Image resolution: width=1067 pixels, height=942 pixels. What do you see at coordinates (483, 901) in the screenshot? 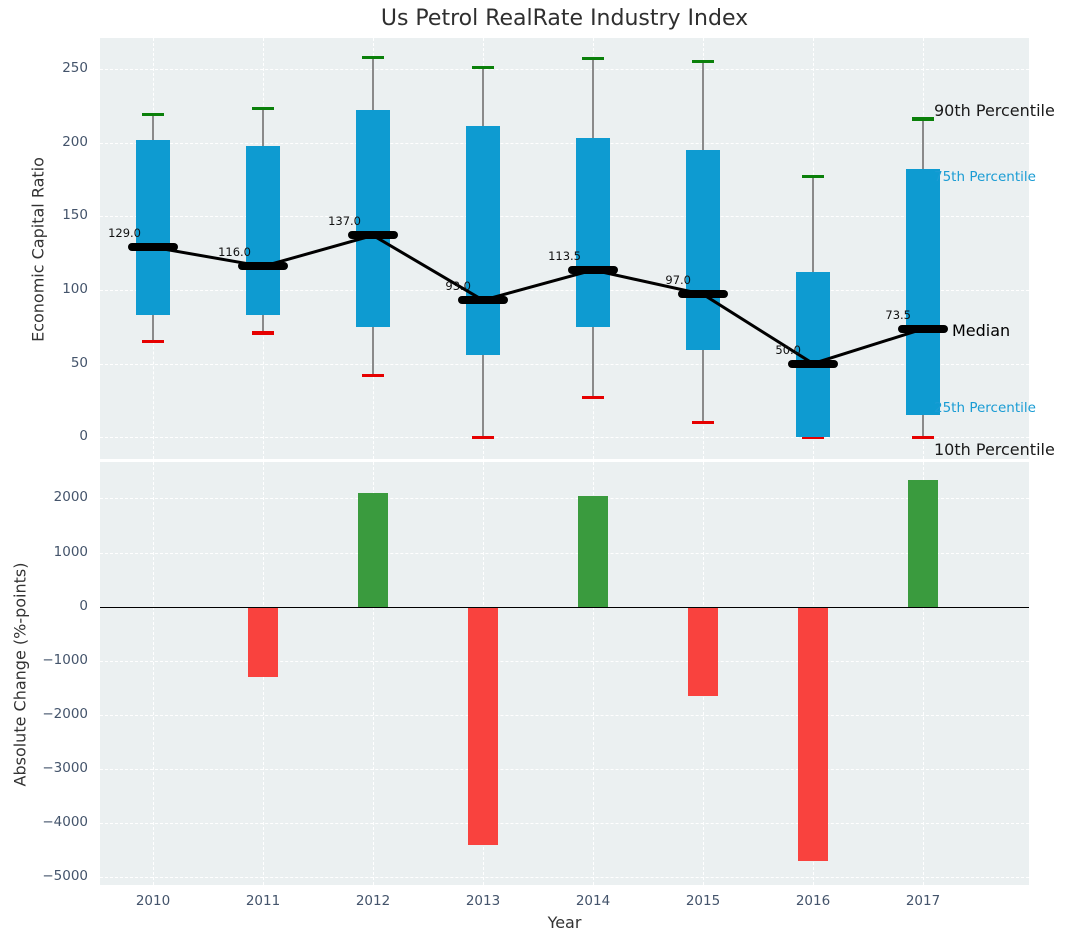
I see `x-tick-label: 2013` at bounding box center [483, 901].